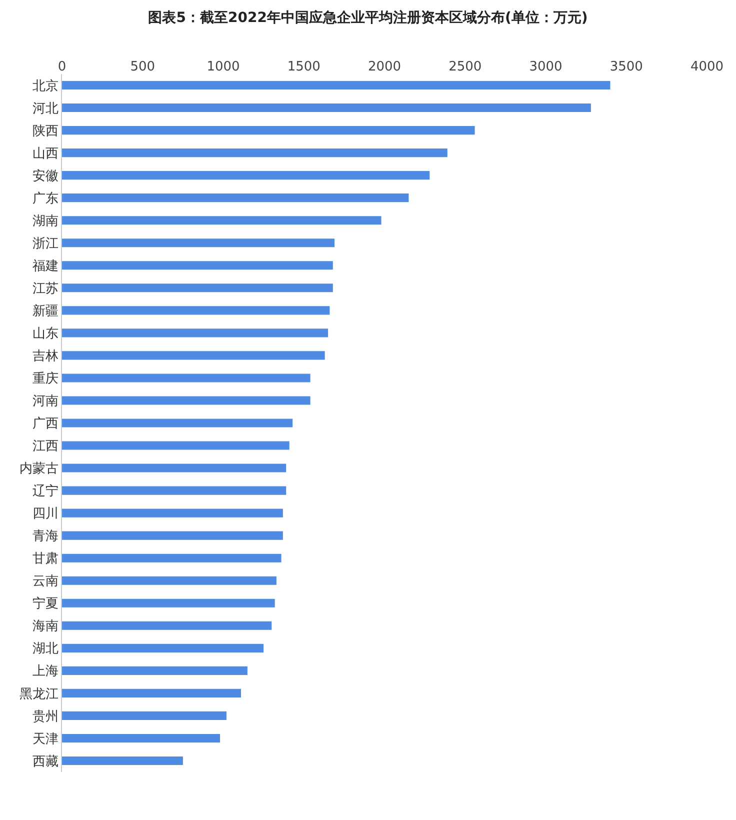 This screenshot has width=736, height=820. What do you see at coordinates (38, 469) in the screenshot?
I see `y-tick-label: 内蒙古` at bounding box center [38, 469].